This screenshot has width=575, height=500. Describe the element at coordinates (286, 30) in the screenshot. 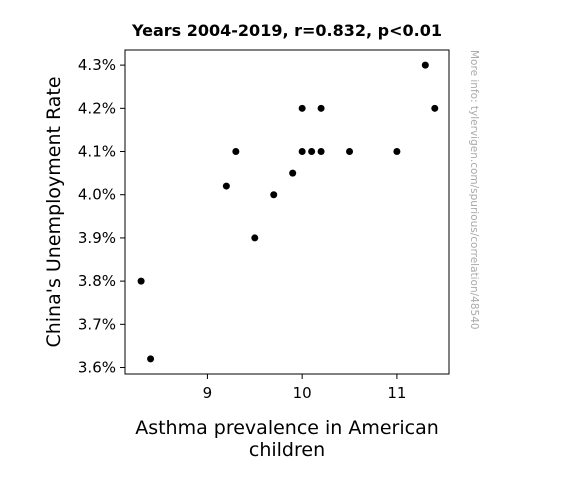

I see `chart-title: Years 2004-2019, r=0.832, p<0.01` at that location.